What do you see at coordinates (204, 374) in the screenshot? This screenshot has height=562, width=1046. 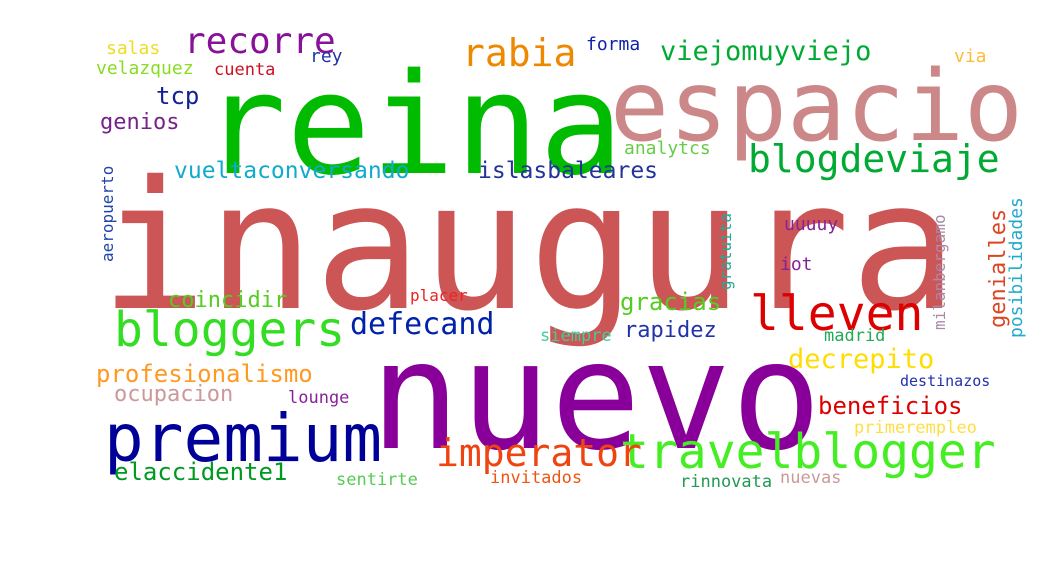 I see `word-profesionalismo: profesionalismo` at bounding box center [204, 374].